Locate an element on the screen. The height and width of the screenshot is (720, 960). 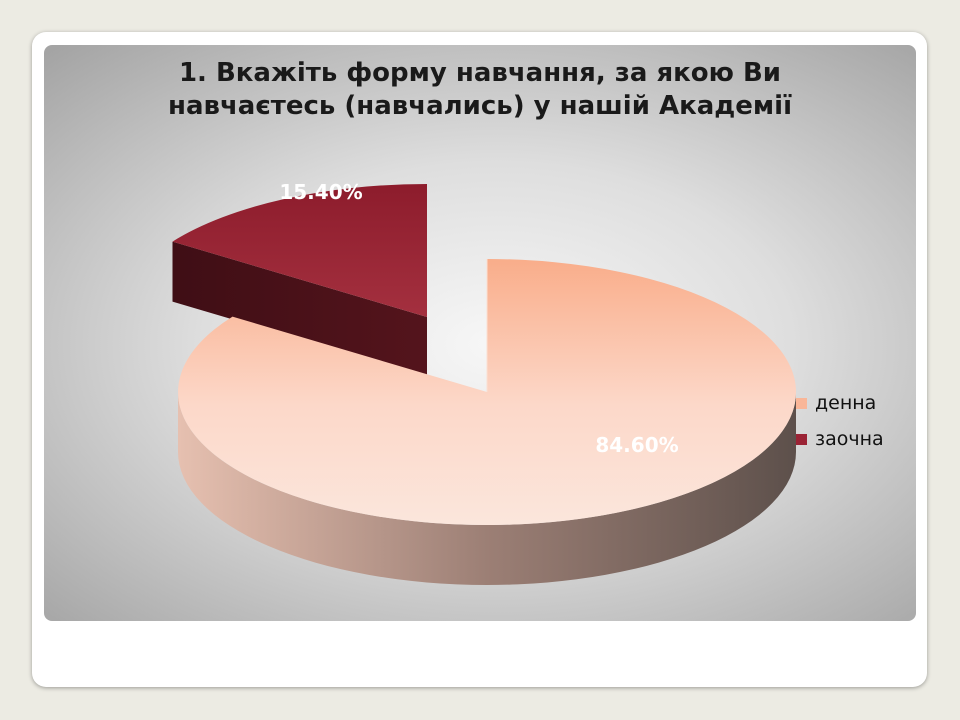
data-label-заочна: 15.40% is located at coordinates (320, 192).